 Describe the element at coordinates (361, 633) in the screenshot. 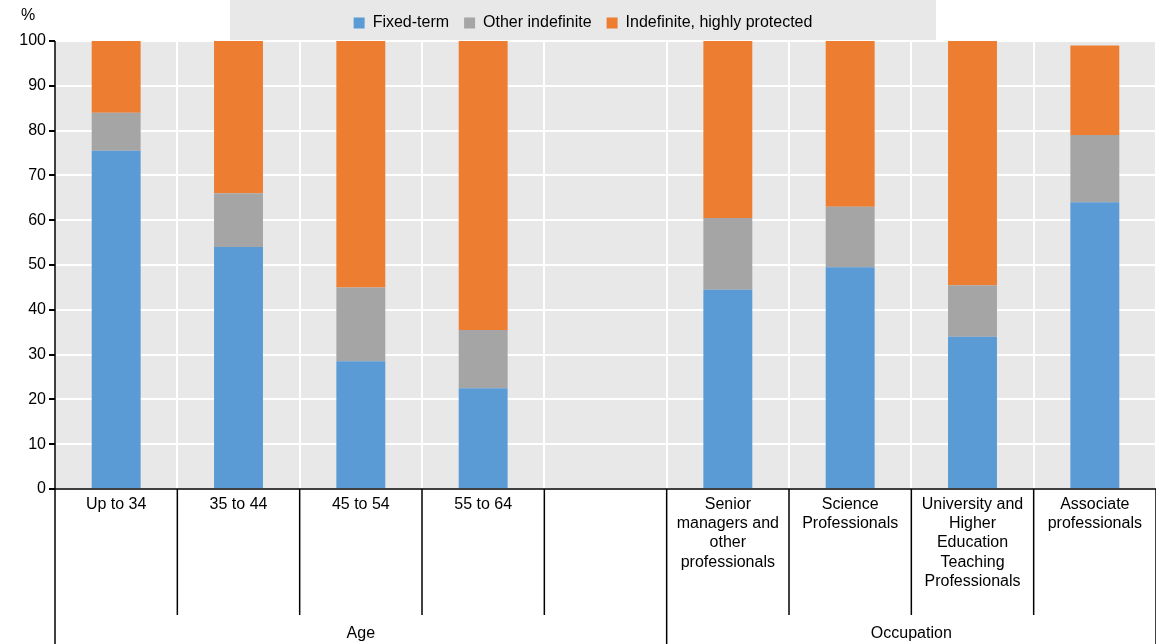

I see `text: Age` at that location.